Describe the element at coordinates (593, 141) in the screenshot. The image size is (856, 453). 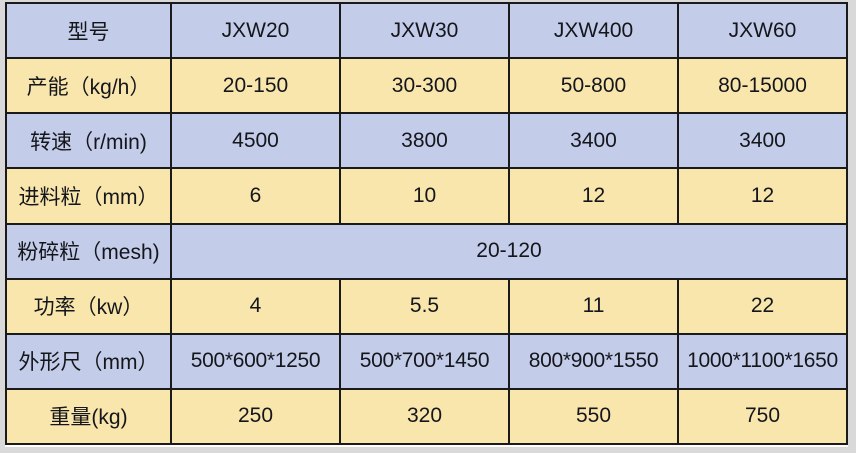
I see `cell-rotation-speed-jxw400: 3400` at that location.